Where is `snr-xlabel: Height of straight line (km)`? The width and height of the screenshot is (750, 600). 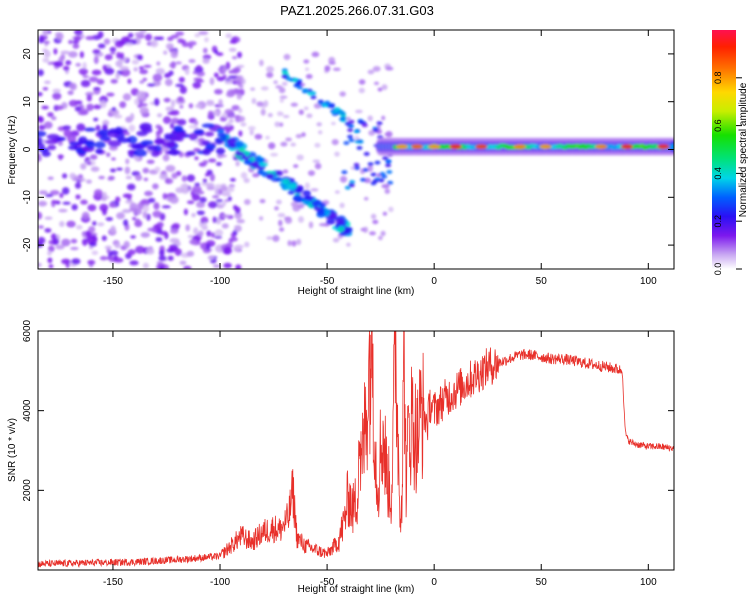 snr-xlabel: Height of straight line (km) is located at coordinates (356, 589).